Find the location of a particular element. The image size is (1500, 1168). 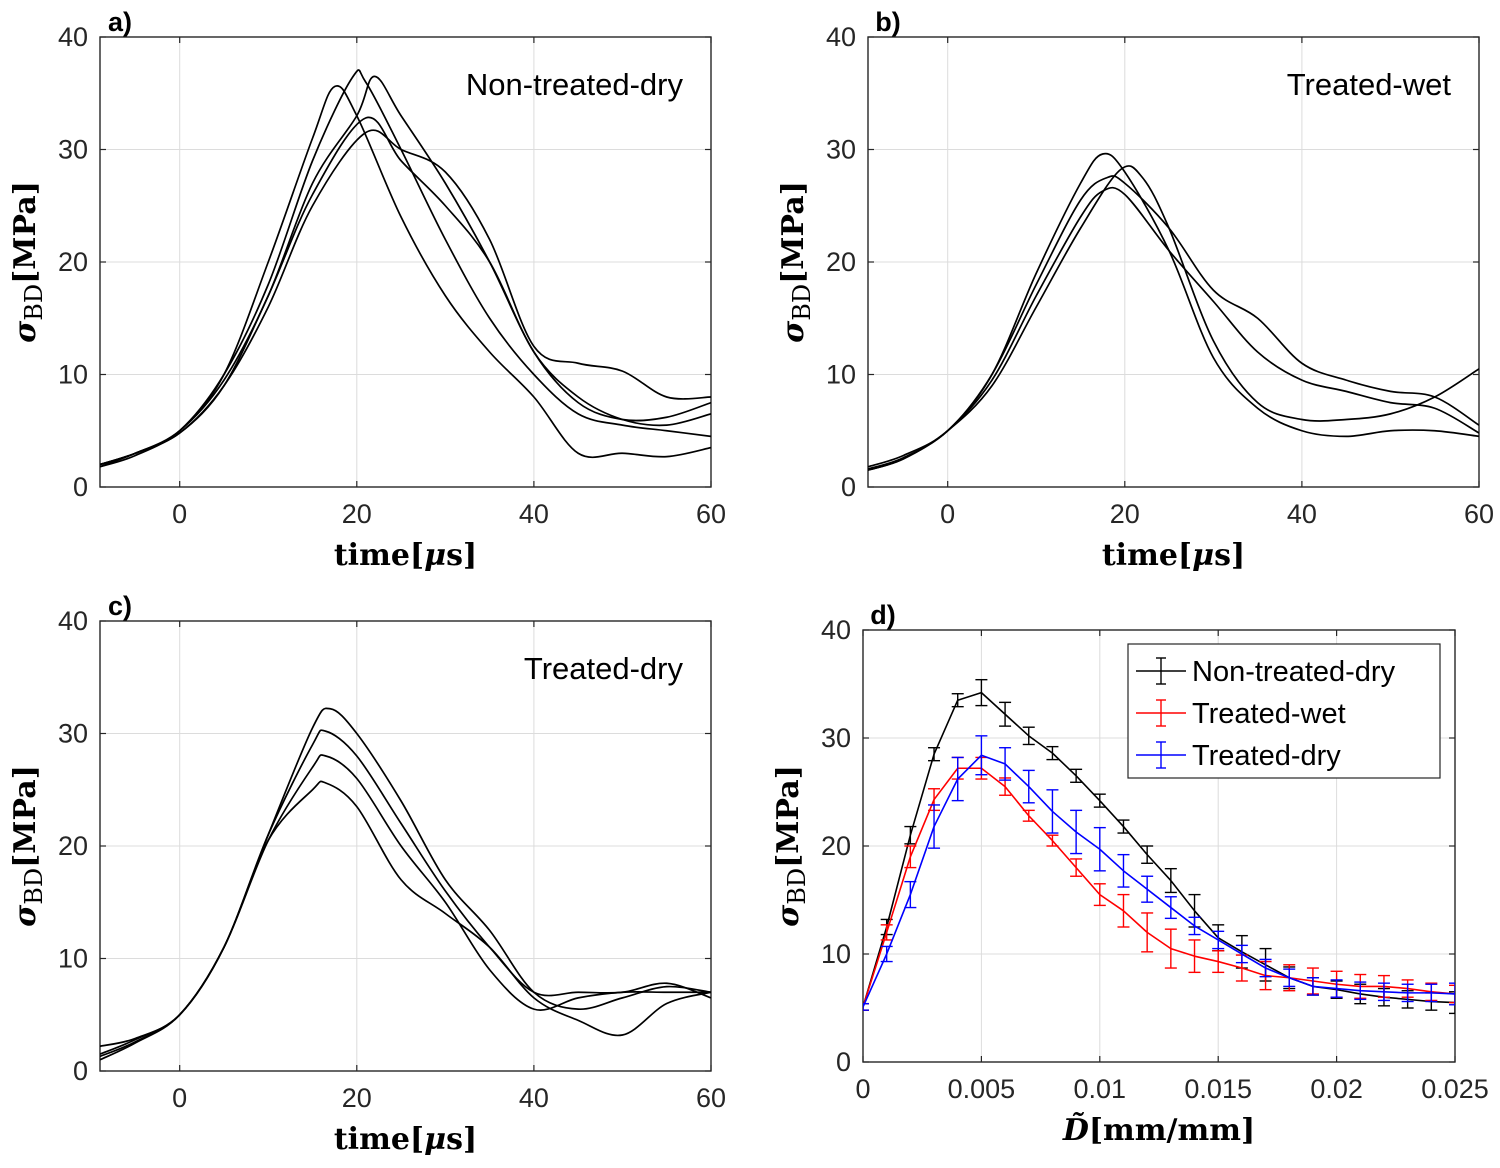

panel-annotation: Treated-dry is located at coordinates (604, 668).